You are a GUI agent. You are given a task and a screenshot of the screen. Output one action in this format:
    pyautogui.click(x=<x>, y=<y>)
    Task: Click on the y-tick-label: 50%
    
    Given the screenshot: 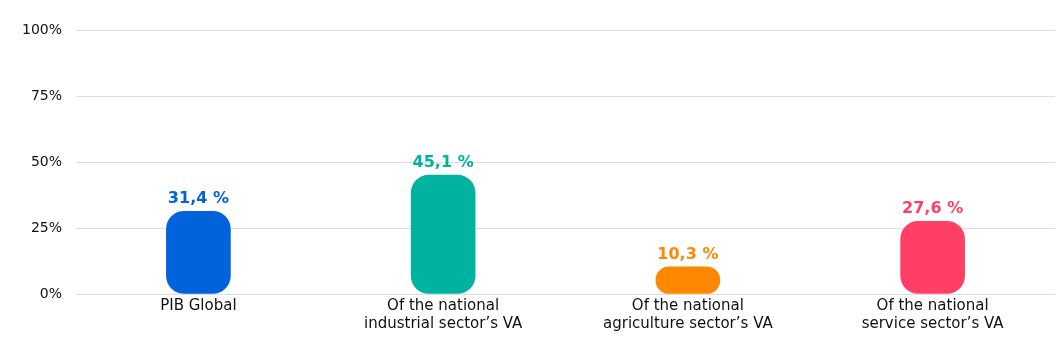 What is the action you would take?
    pyautogui.click(x=46, y=160)
    